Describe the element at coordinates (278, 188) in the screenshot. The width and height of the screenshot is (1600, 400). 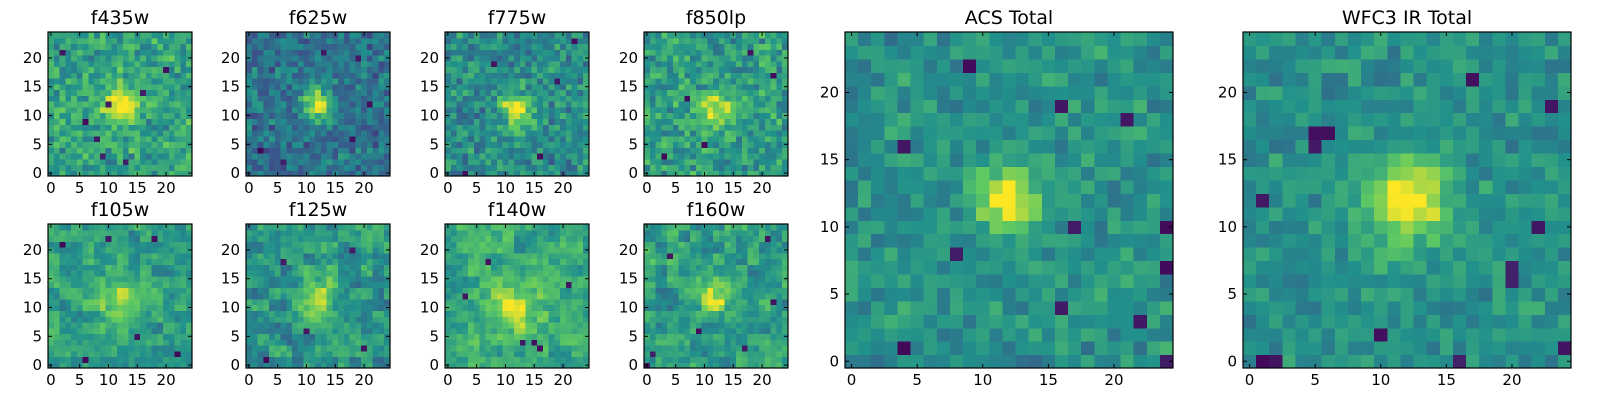
I see `x-tick-label: 5` at that location.